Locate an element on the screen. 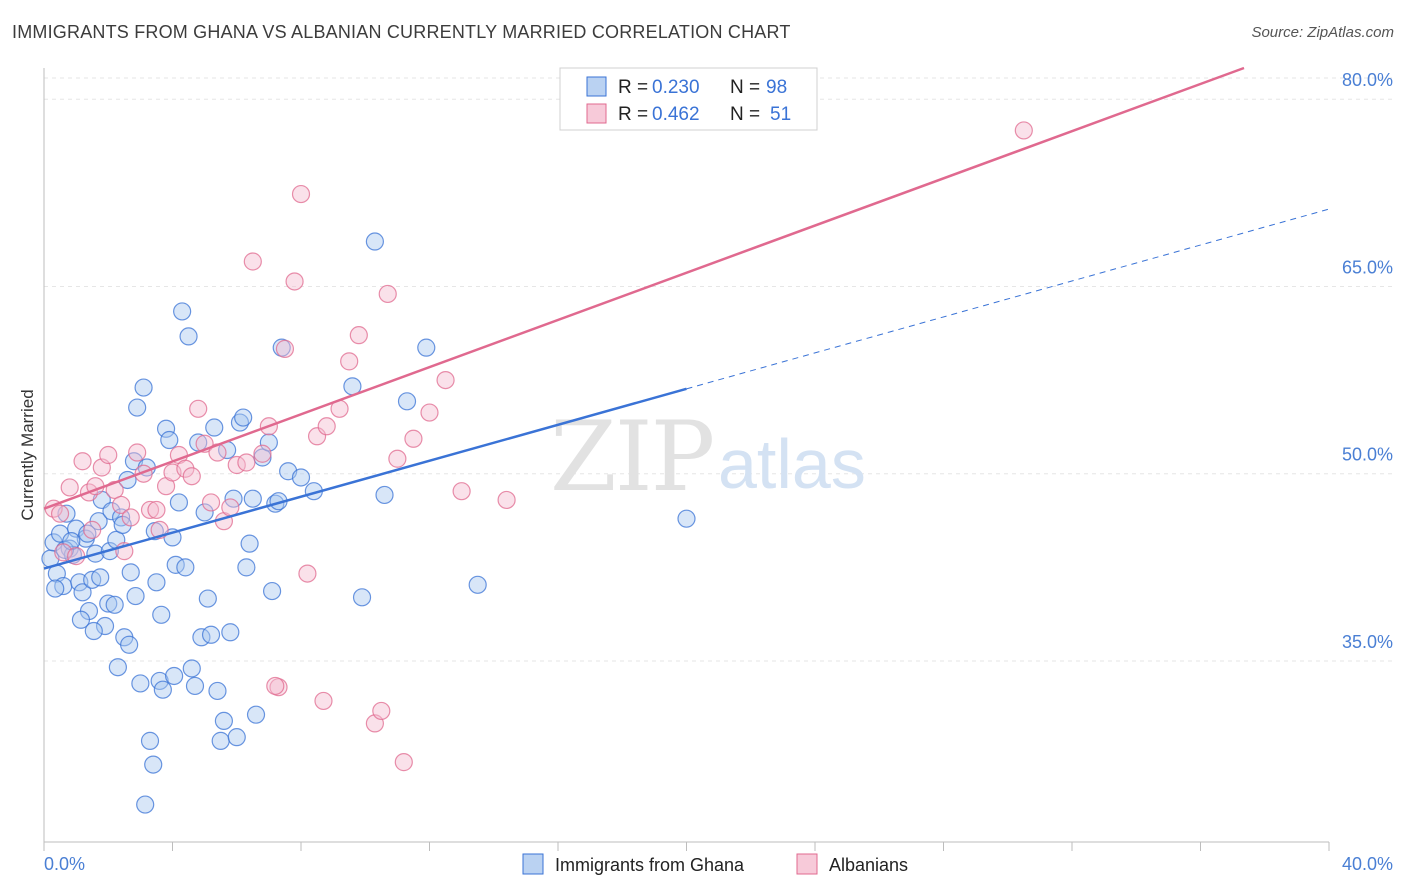 The width and height of the screenshot is (1406, 892). stats-swatch-albanians is located at coordinates (596, 113).